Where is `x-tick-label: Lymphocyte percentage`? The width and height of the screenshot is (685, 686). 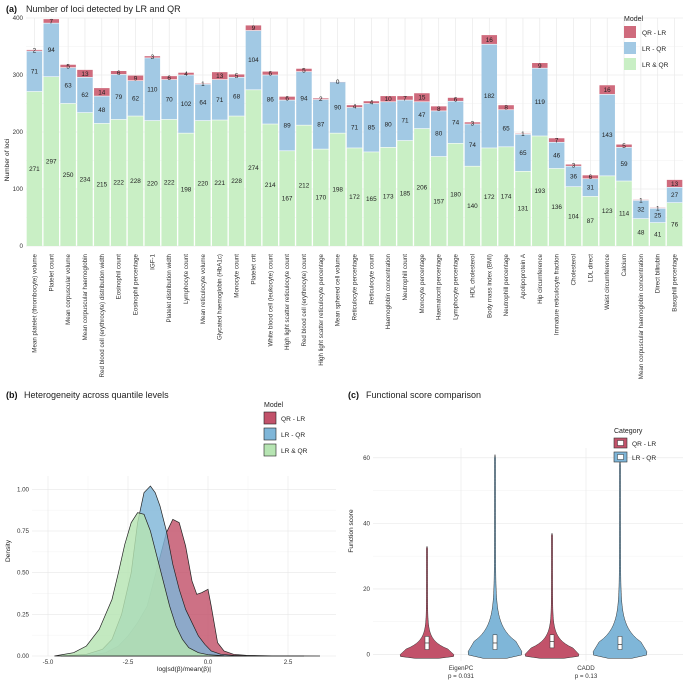 x-tick-label: Lymphocyte percentage is located at coordinates (456, 286).